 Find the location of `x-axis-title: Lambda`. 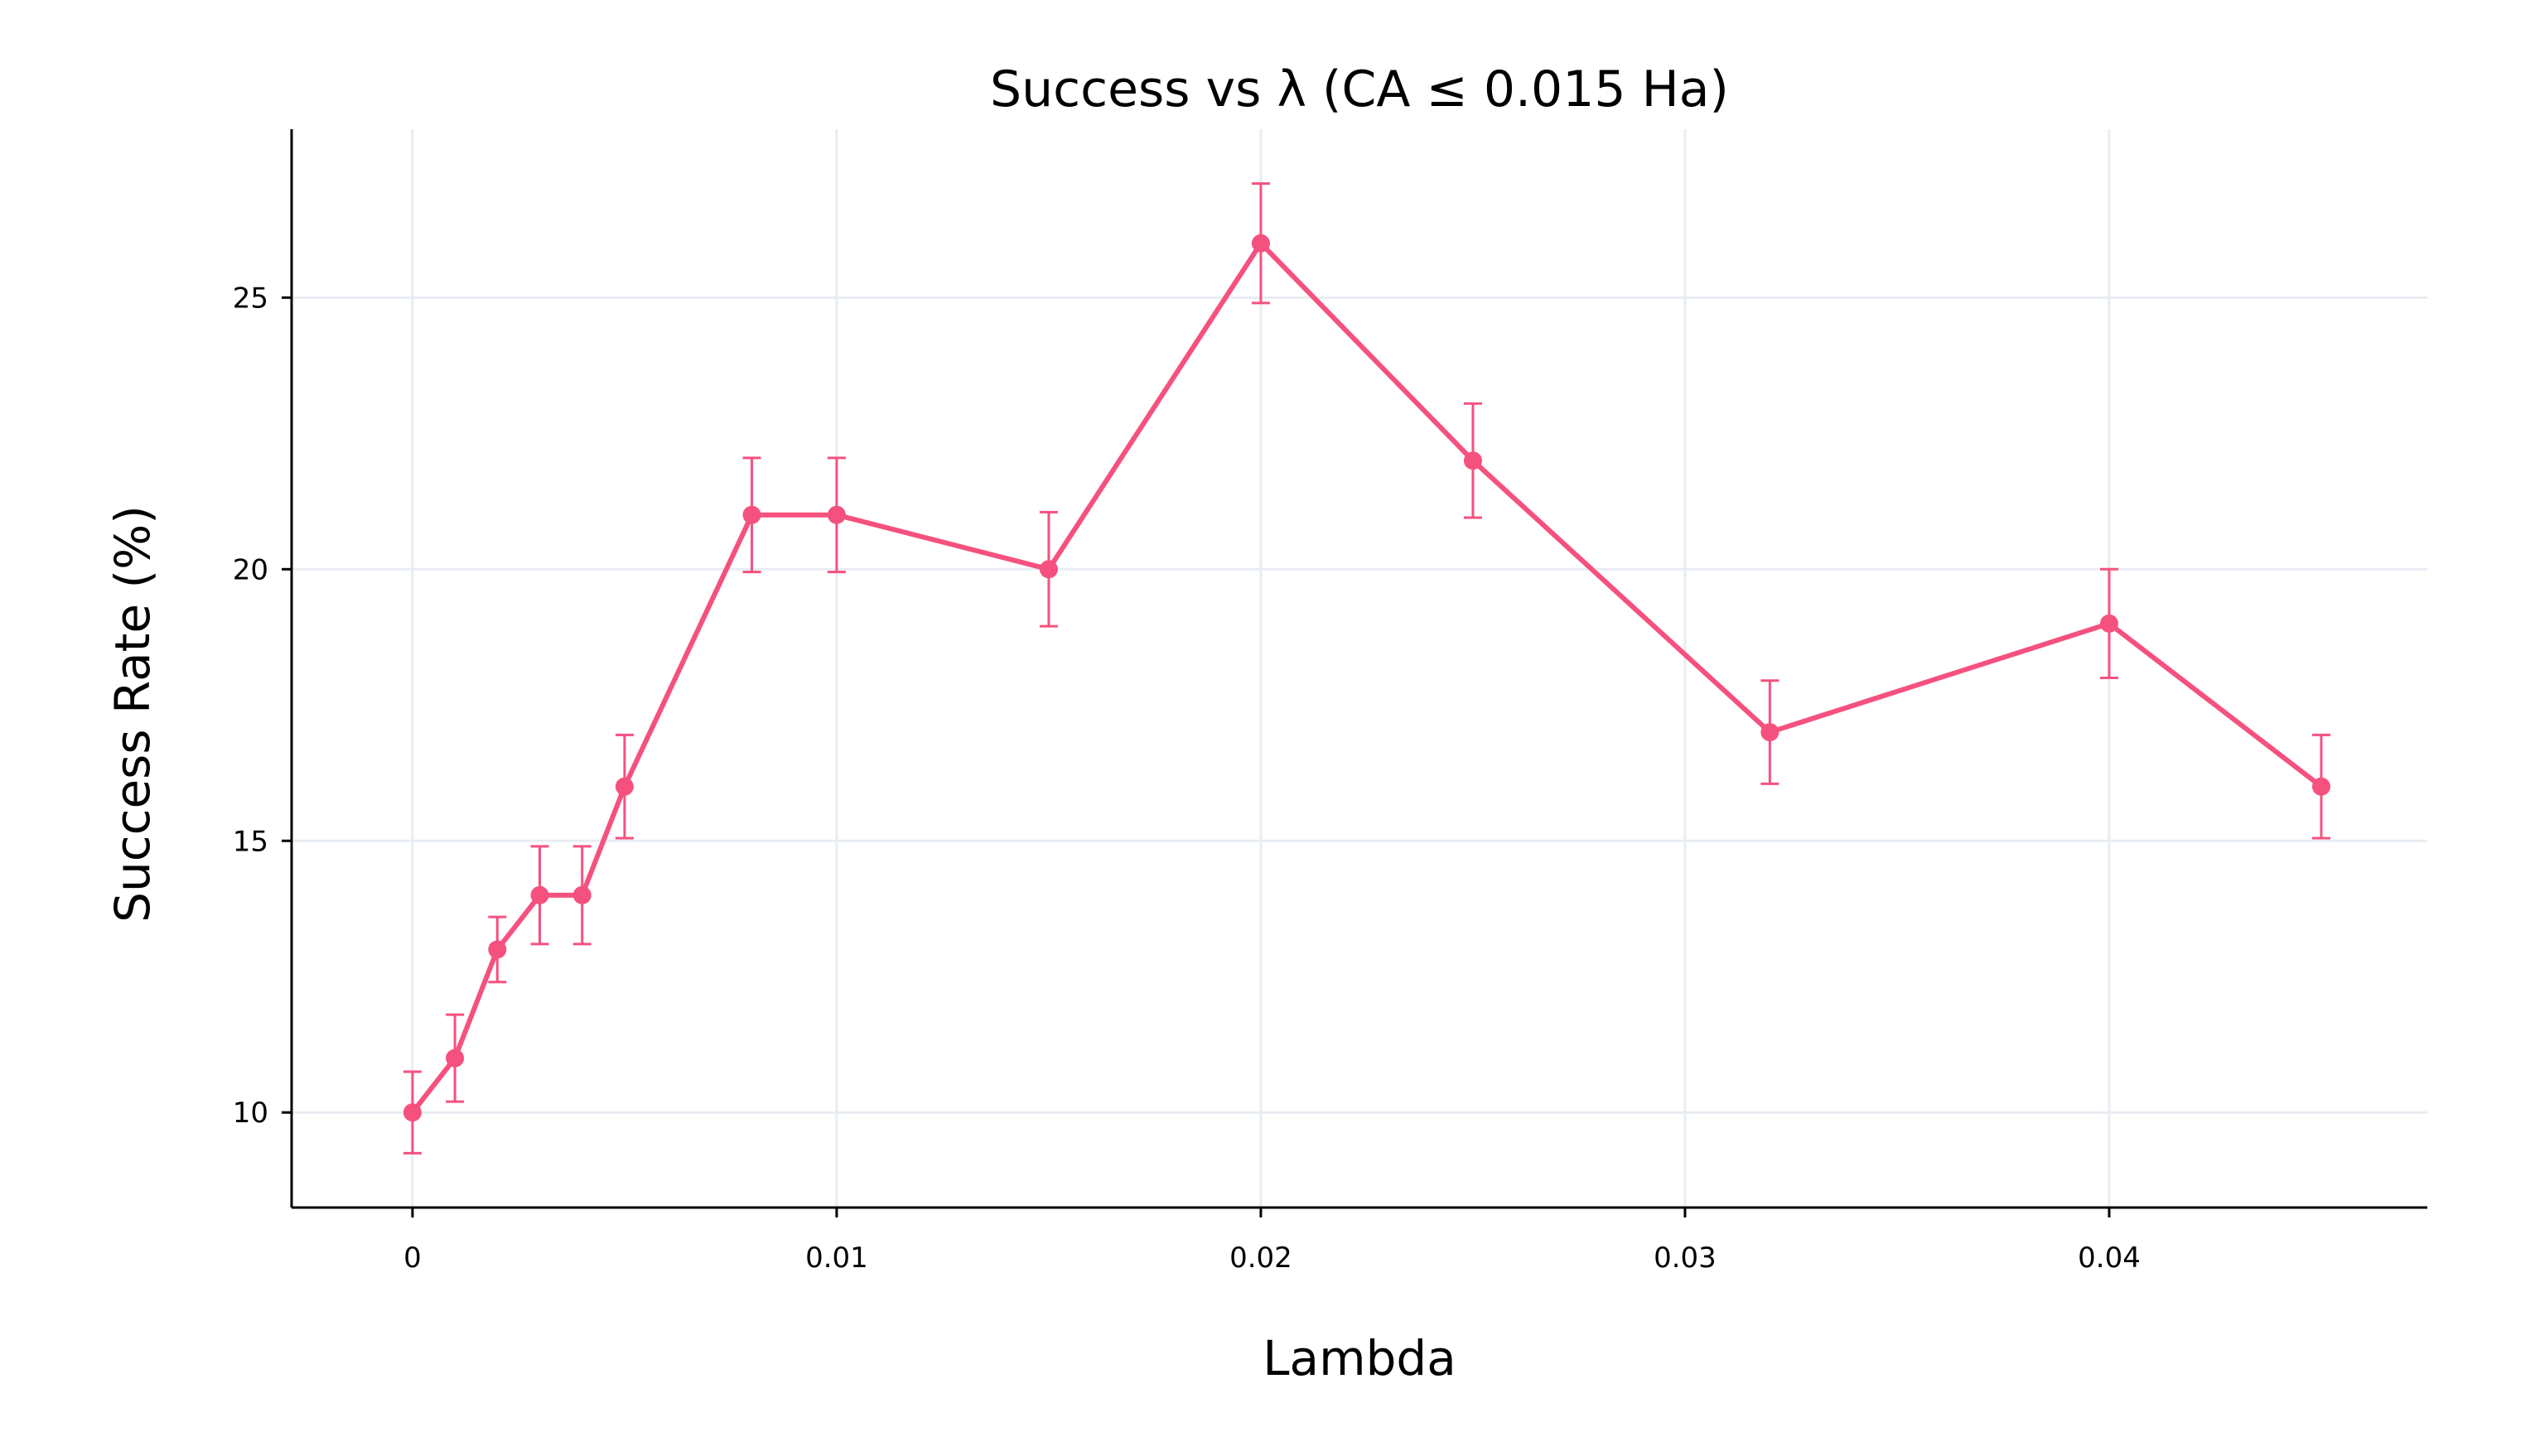

x-axis-title: Lambda is located at coordinates (1359, 1358).